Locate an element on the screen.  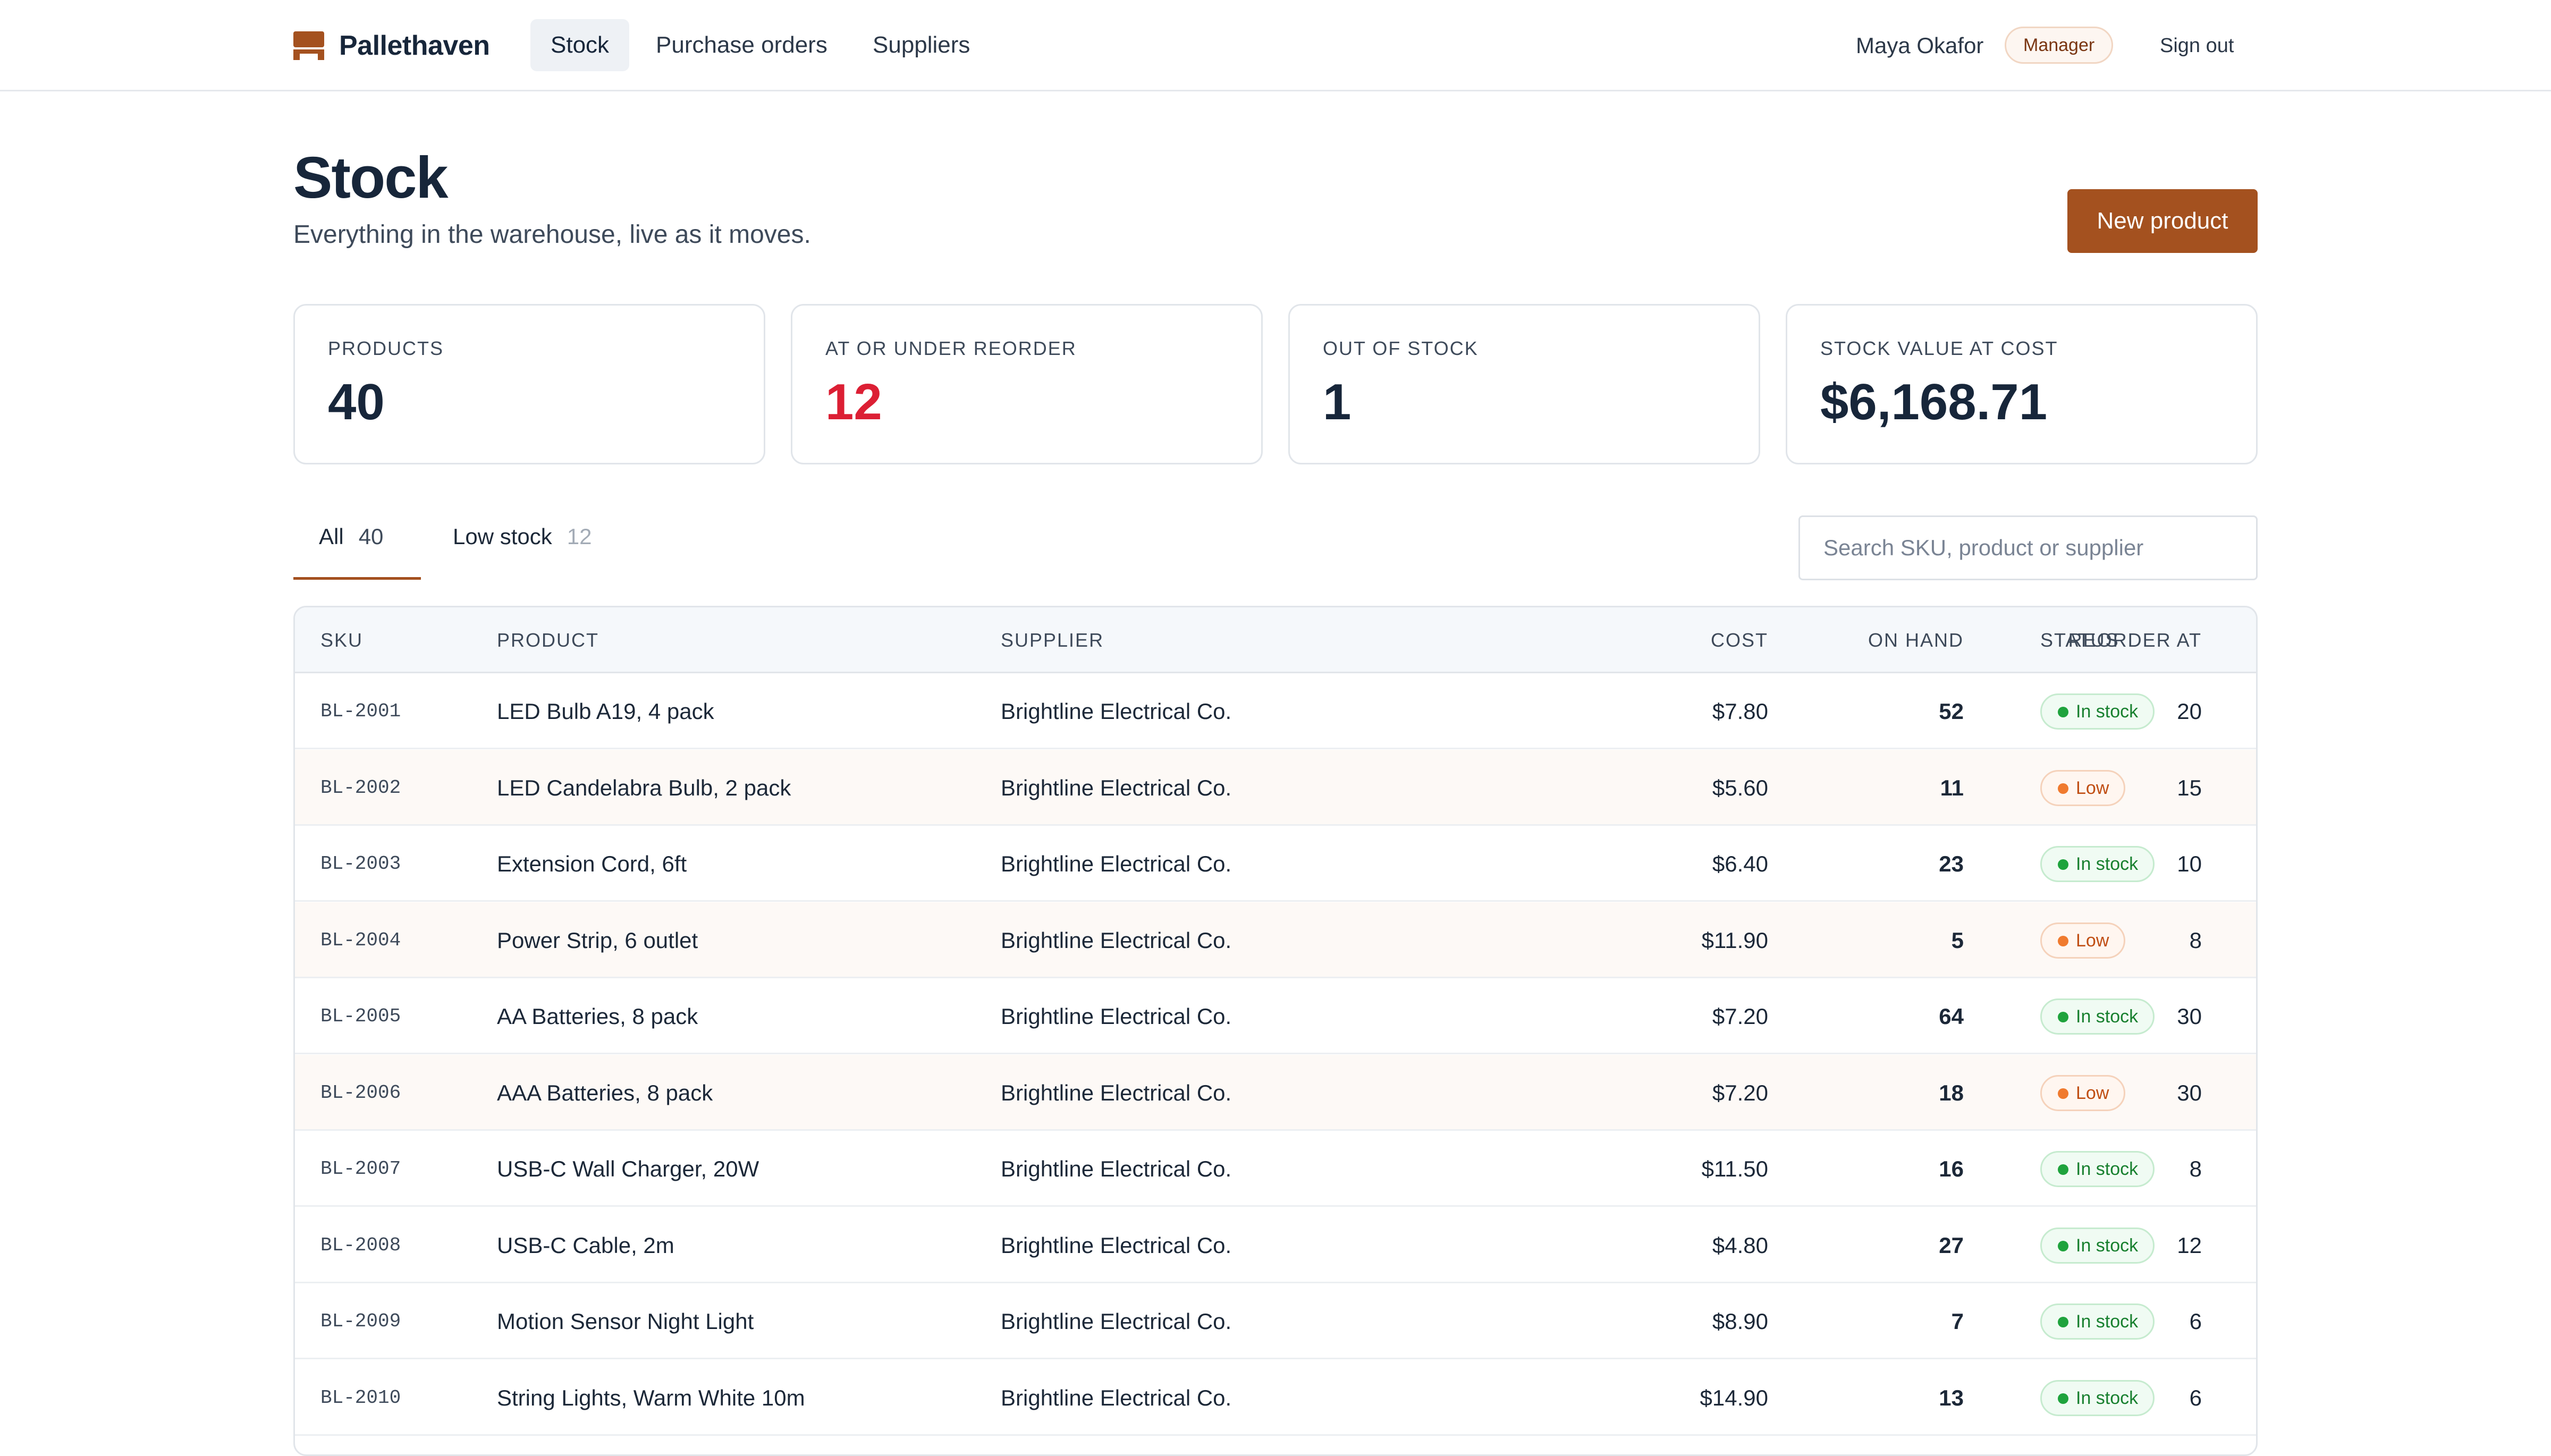
reorder-at-cell: 10 is located at coordinates (2189, 863).